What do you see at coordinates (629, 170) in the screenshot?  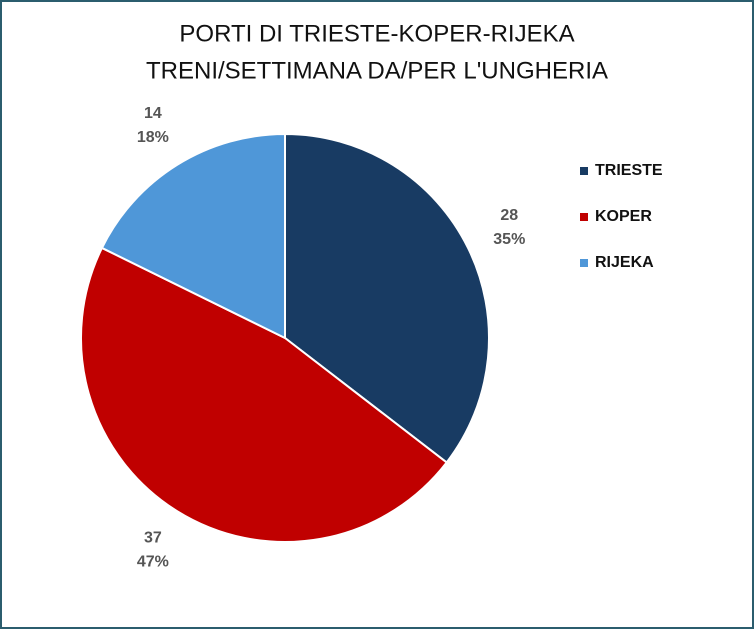 I see `legend-label: TRIESTE` at bounding box center [629, 170].